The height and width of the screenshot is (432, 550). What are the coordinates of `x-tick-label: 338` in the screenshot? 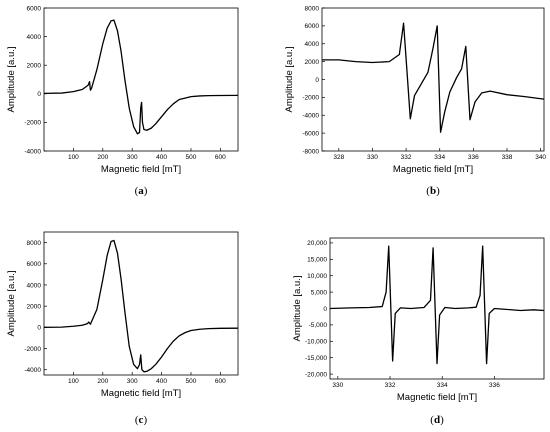 It's located at (507, 157).